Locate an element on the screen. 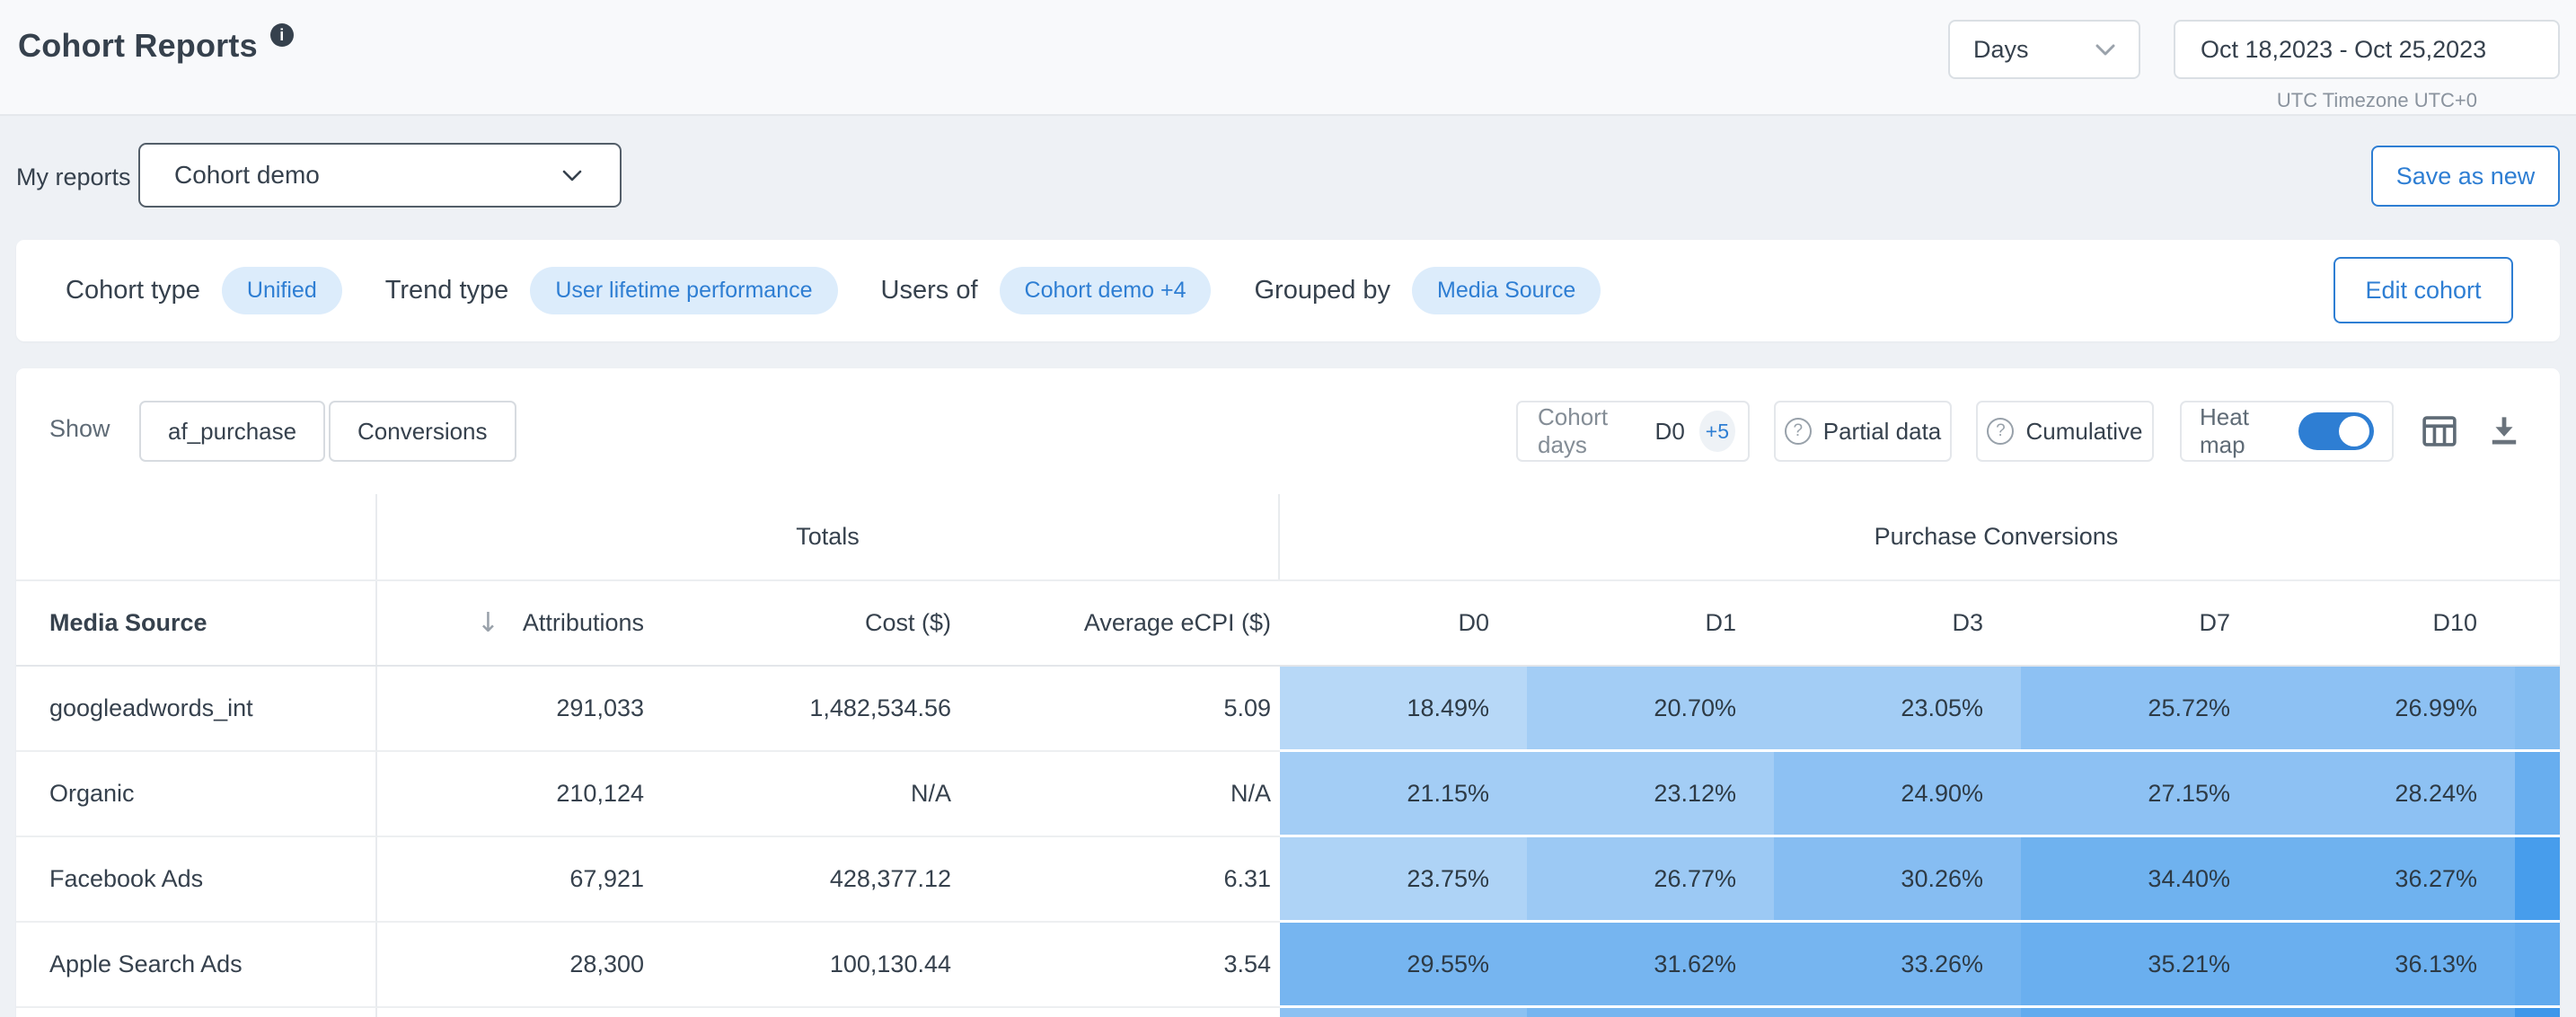 The width and height of the screenshot is (2576, 1017). cohort-value-cell: 21.15% is located at coordinates (1403, 795).